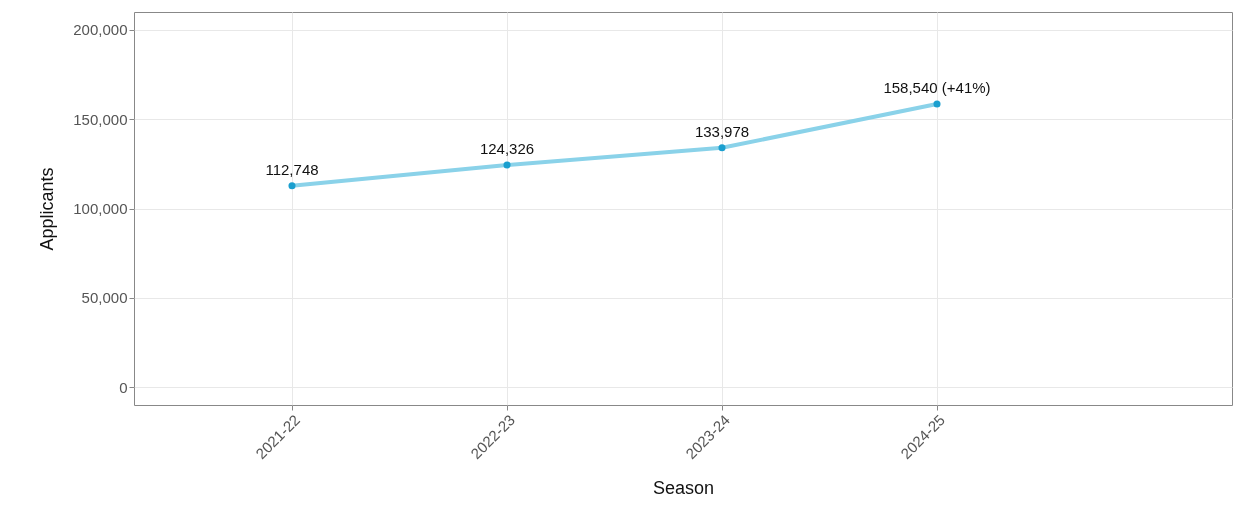 The image size is (1233, 514). I want to click on y-tick-label: 150,000, so click(100, 119).